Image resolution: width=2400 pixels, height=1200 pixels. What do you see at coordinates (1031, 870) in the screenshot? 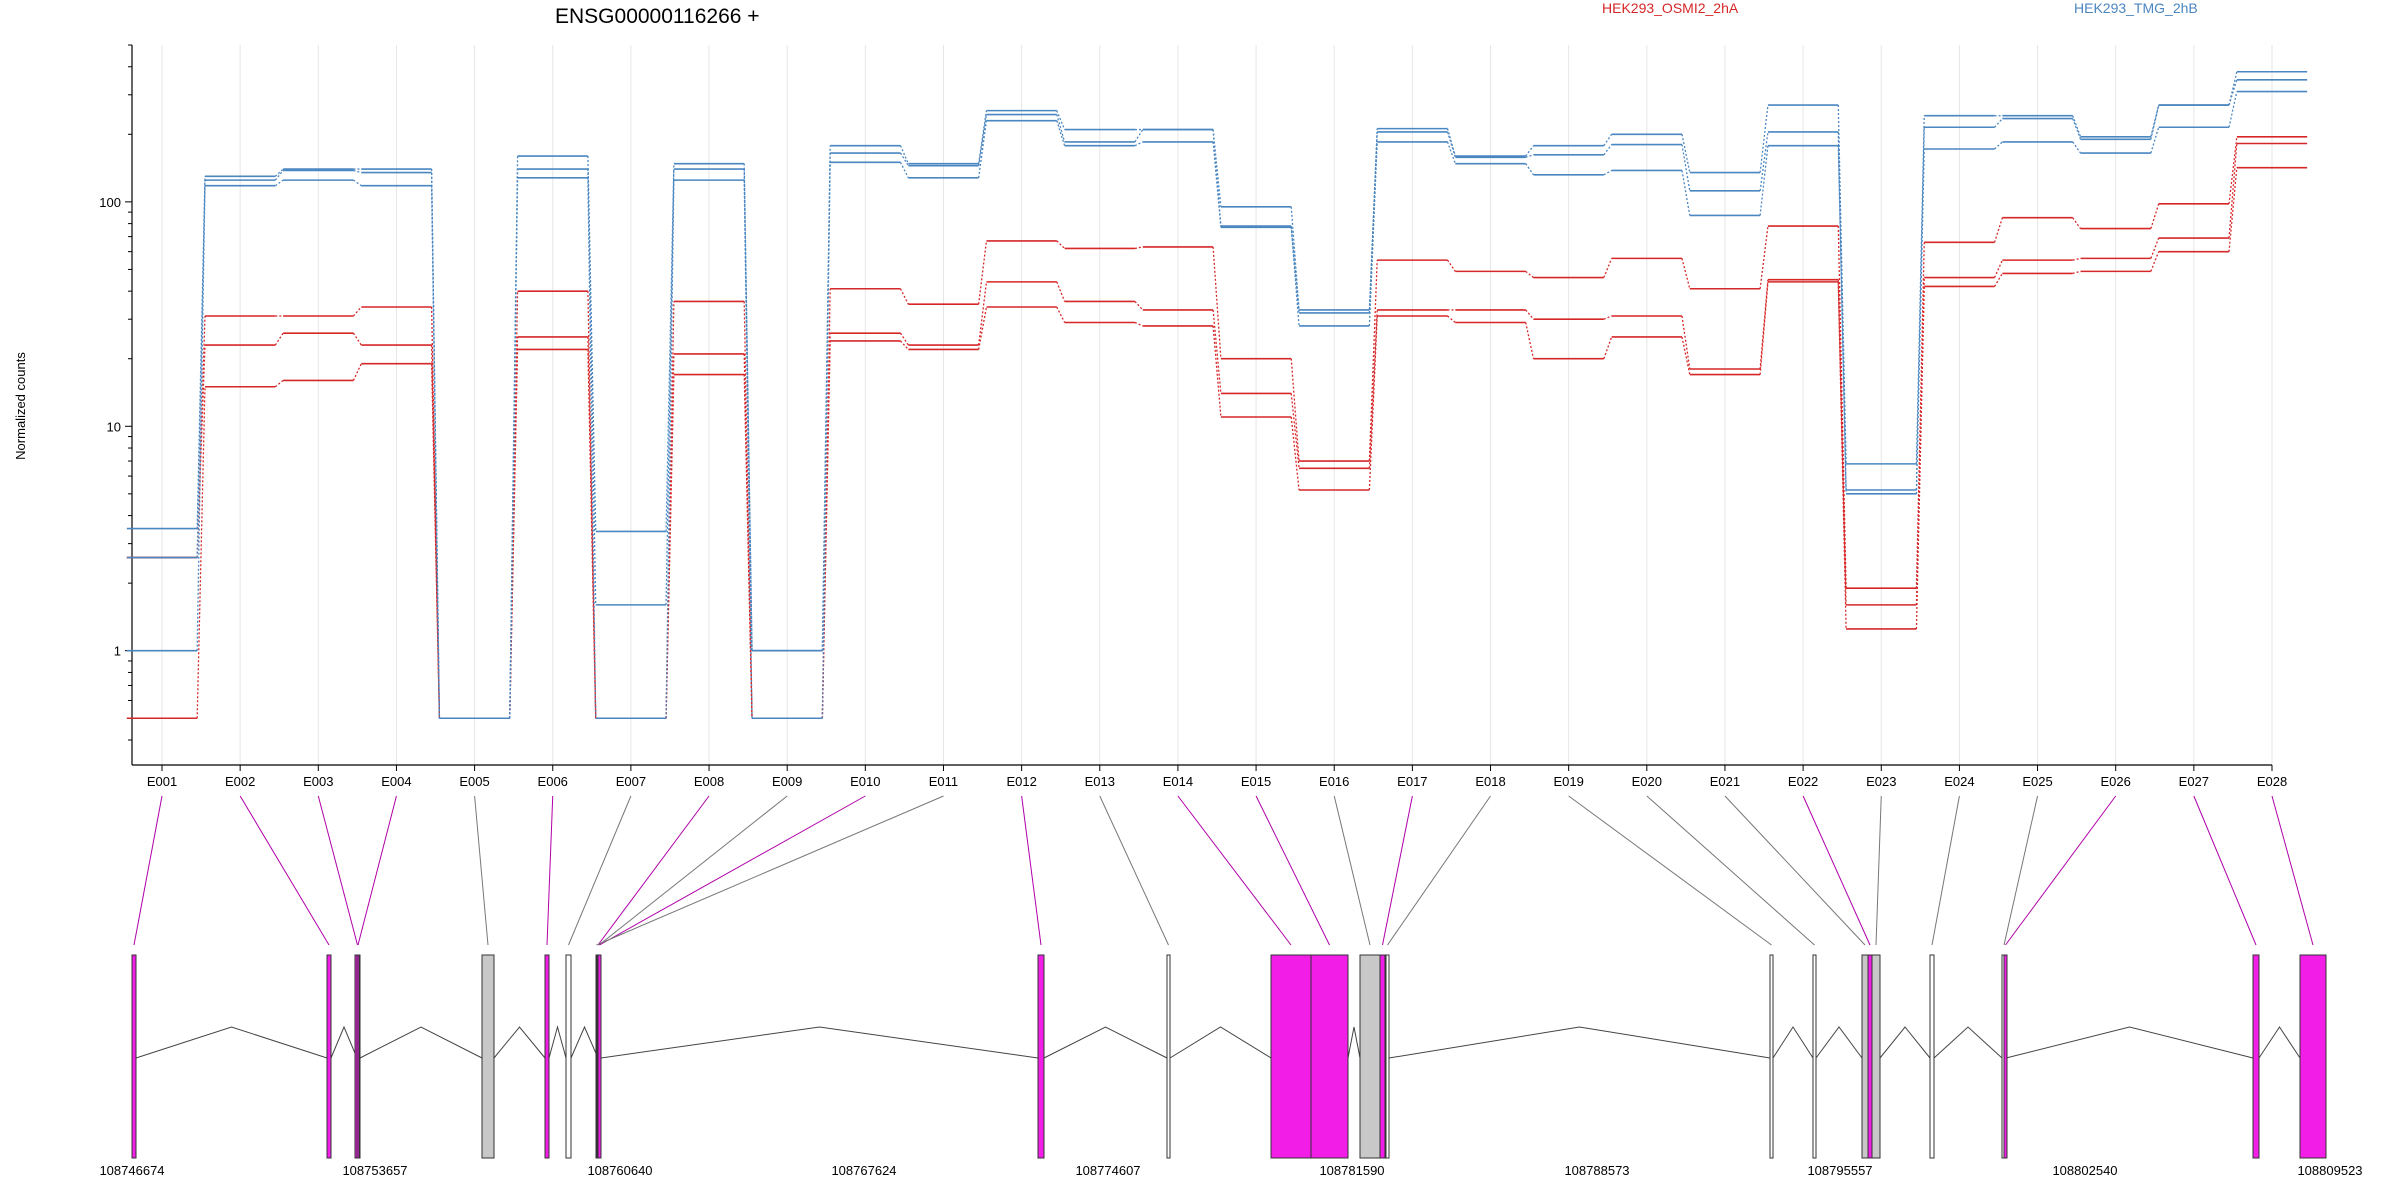
I see `connector-e012` at bounding box center [1031, 870].